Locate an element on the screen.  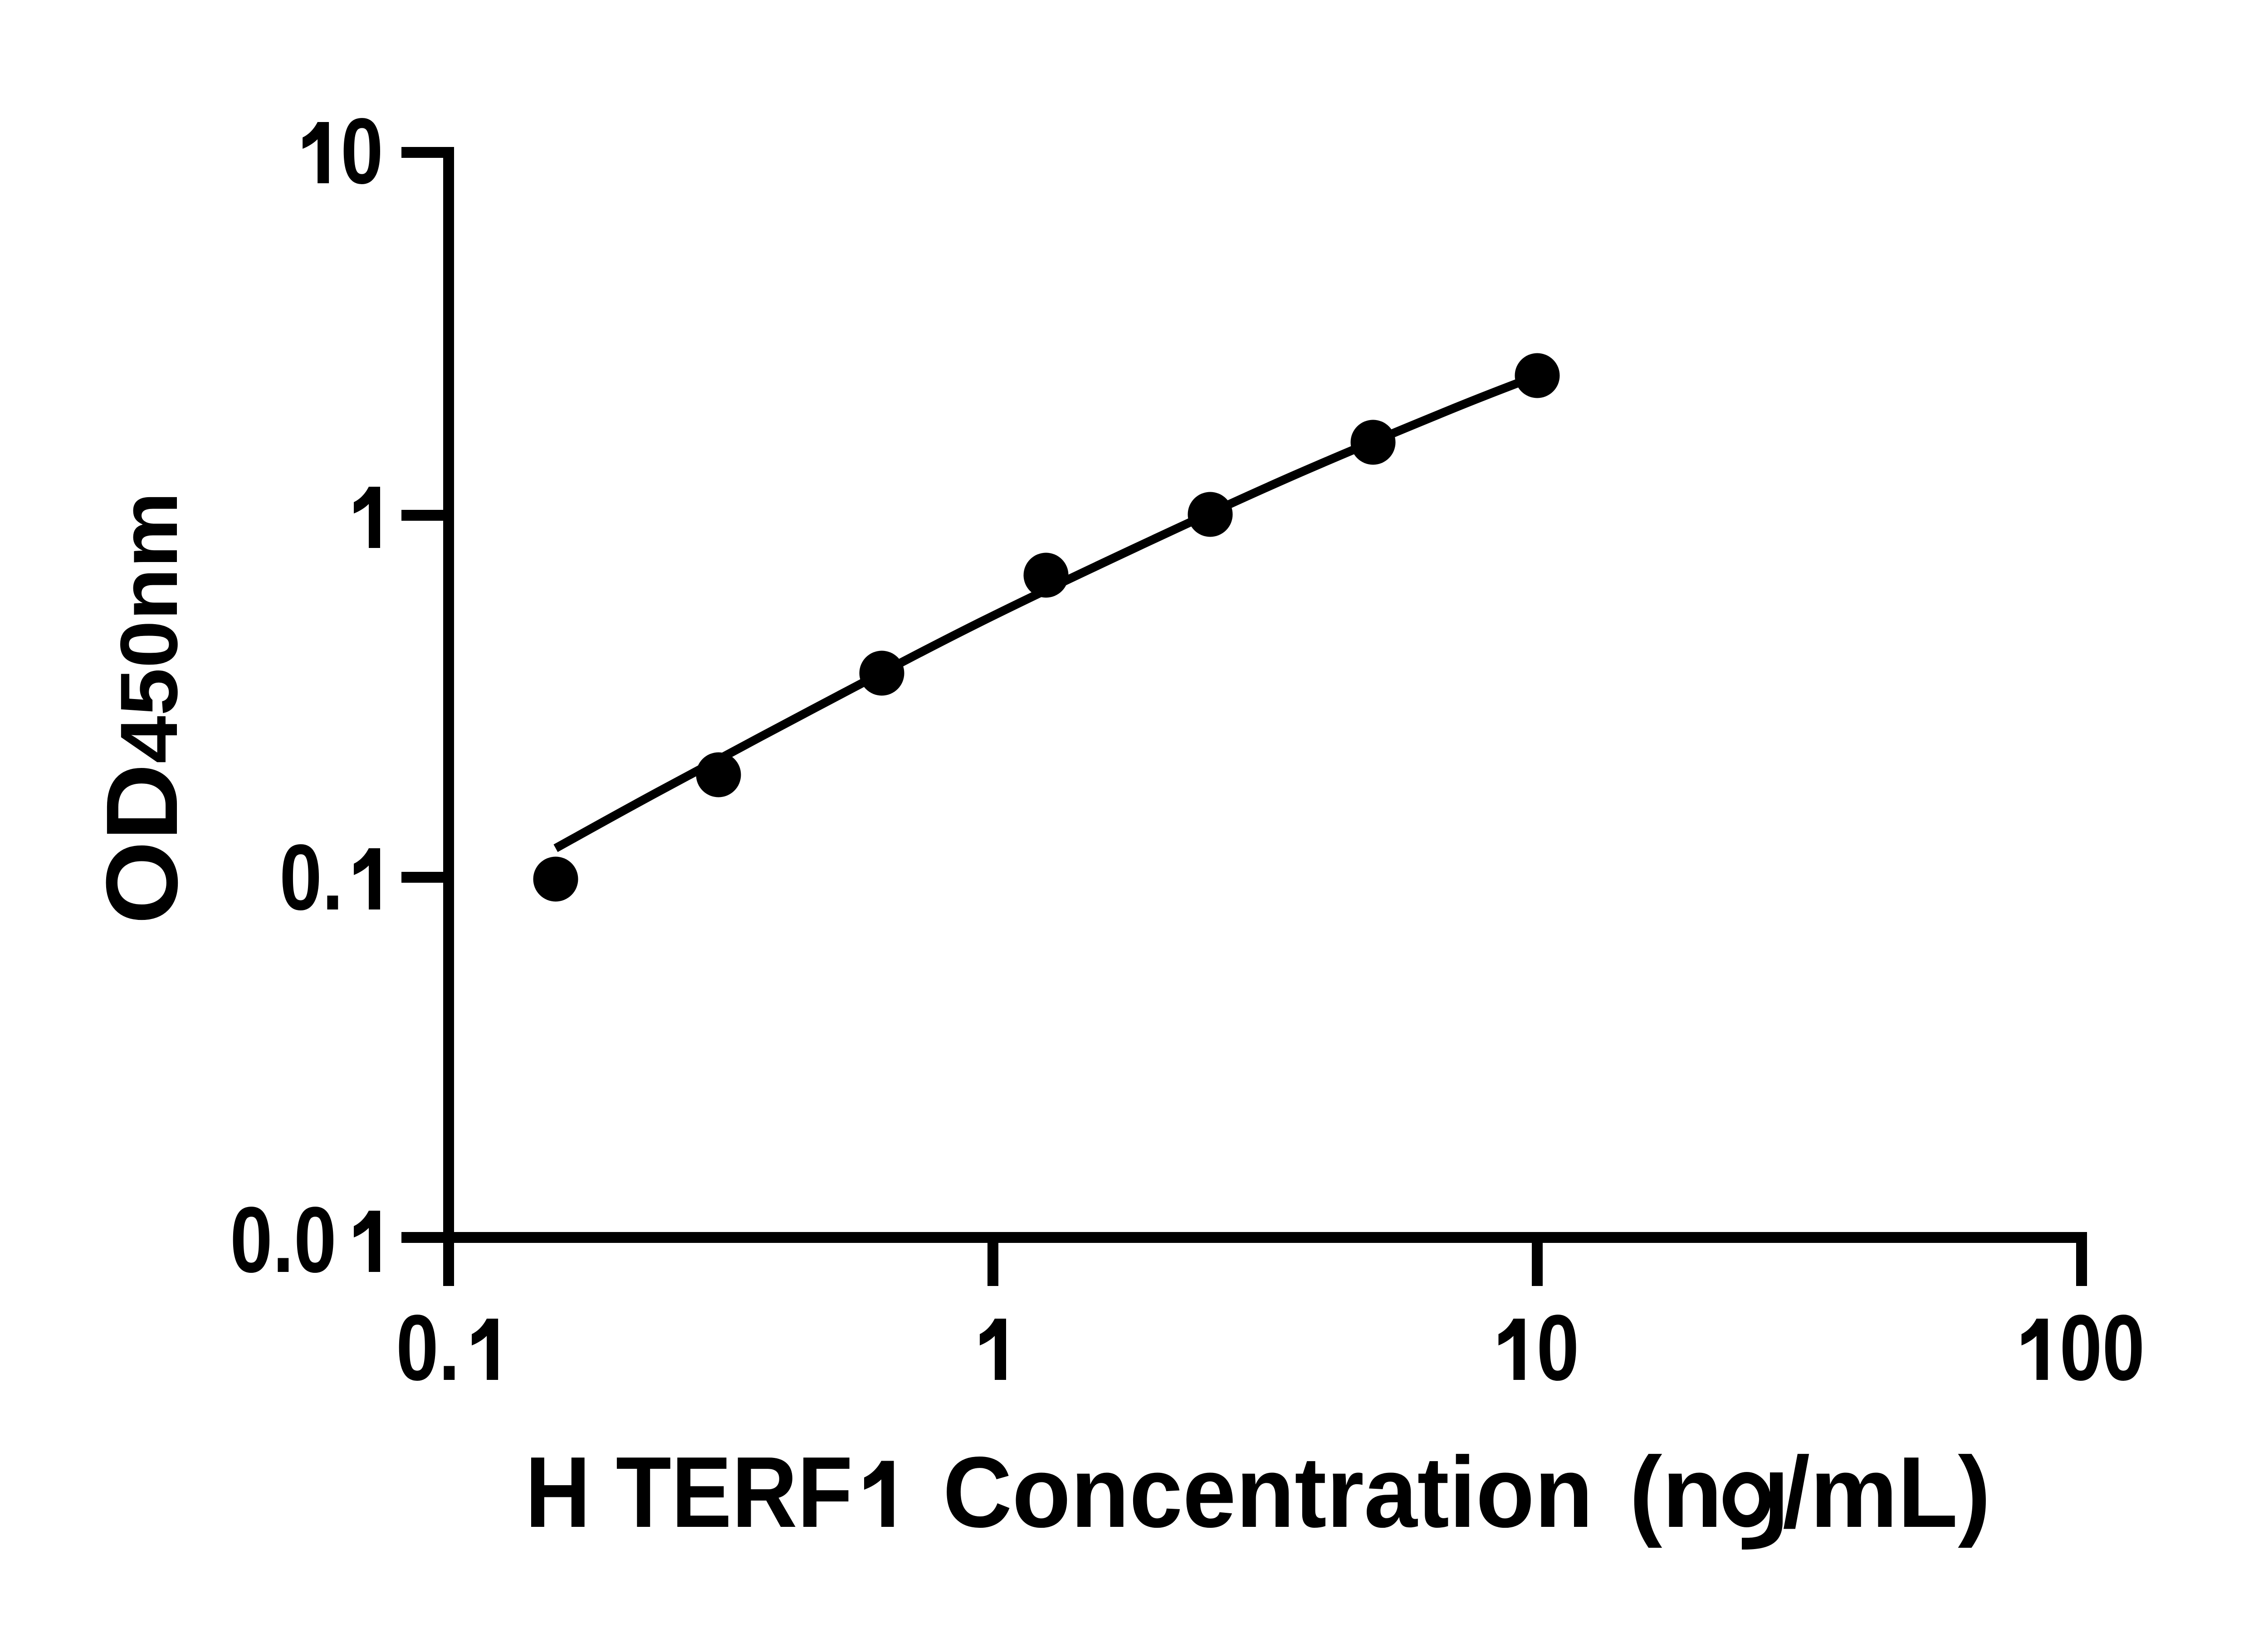
svg-text: /mL) is located at coordinates (1887, 1492).